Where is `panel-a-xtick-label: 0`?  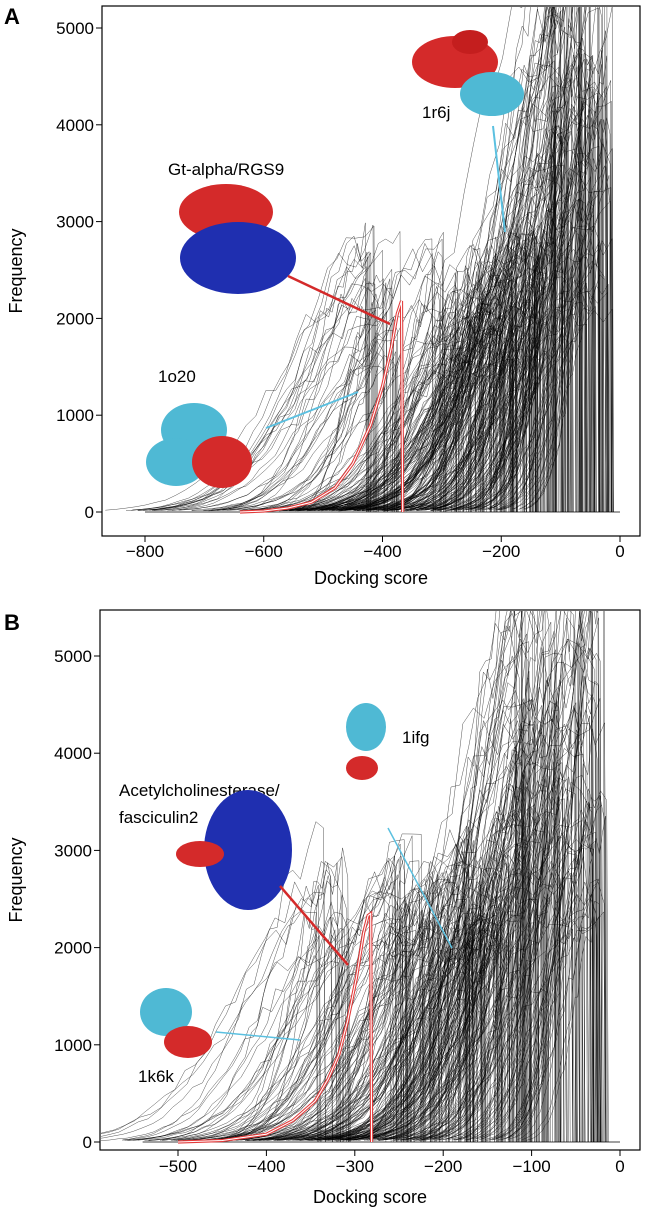
panel-a-xtick-label: 0 is located at coordinates (619, 551).